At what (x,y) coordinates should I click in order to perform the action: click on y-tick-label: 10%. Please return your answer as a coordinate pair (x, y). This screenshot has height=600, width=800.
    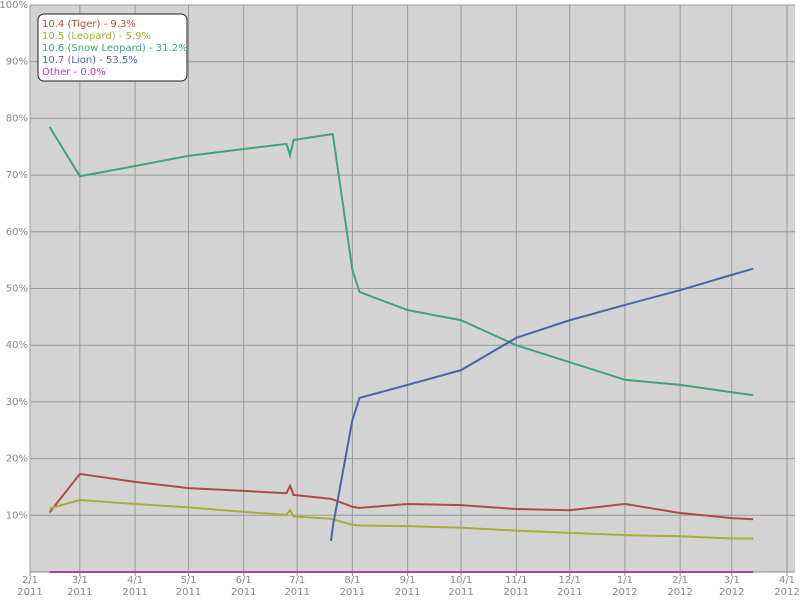
    Looking at the image, I should click on (17, 515).